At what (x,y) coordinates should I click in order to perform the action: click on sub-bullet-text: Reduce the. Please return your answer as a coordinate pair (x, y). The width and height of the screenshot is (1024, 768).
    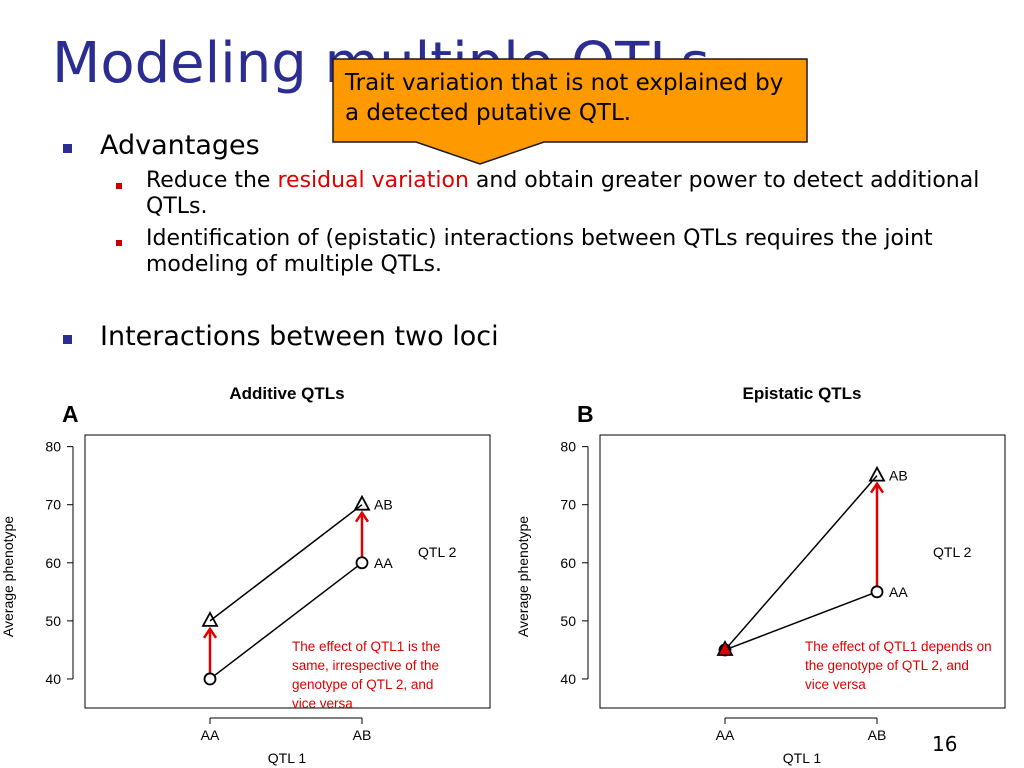
    Looking at the image, I should click on (212, 180).